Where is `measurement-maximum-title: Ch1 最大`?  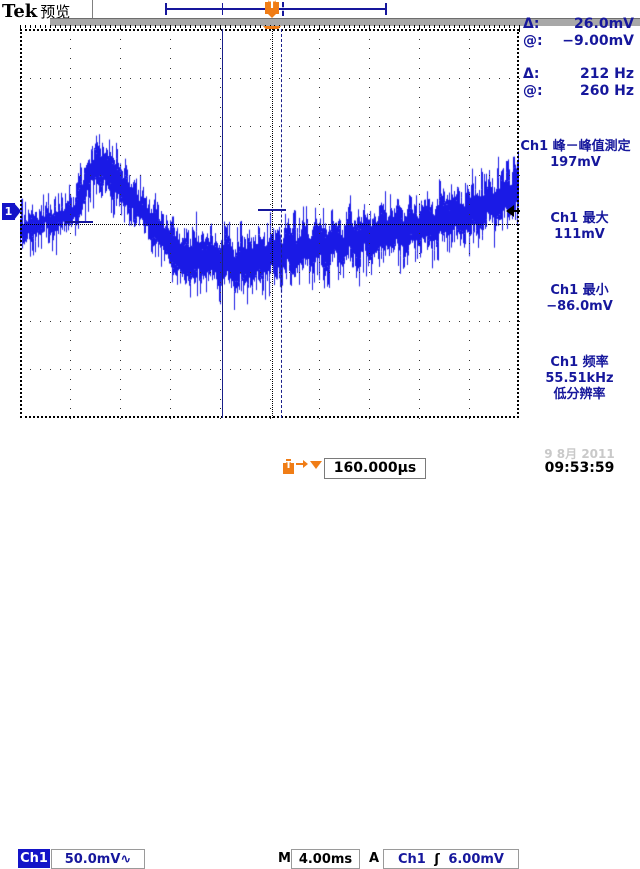 measurement-maximum-title: Ch1 最大 is located at coordinates (579, 218).